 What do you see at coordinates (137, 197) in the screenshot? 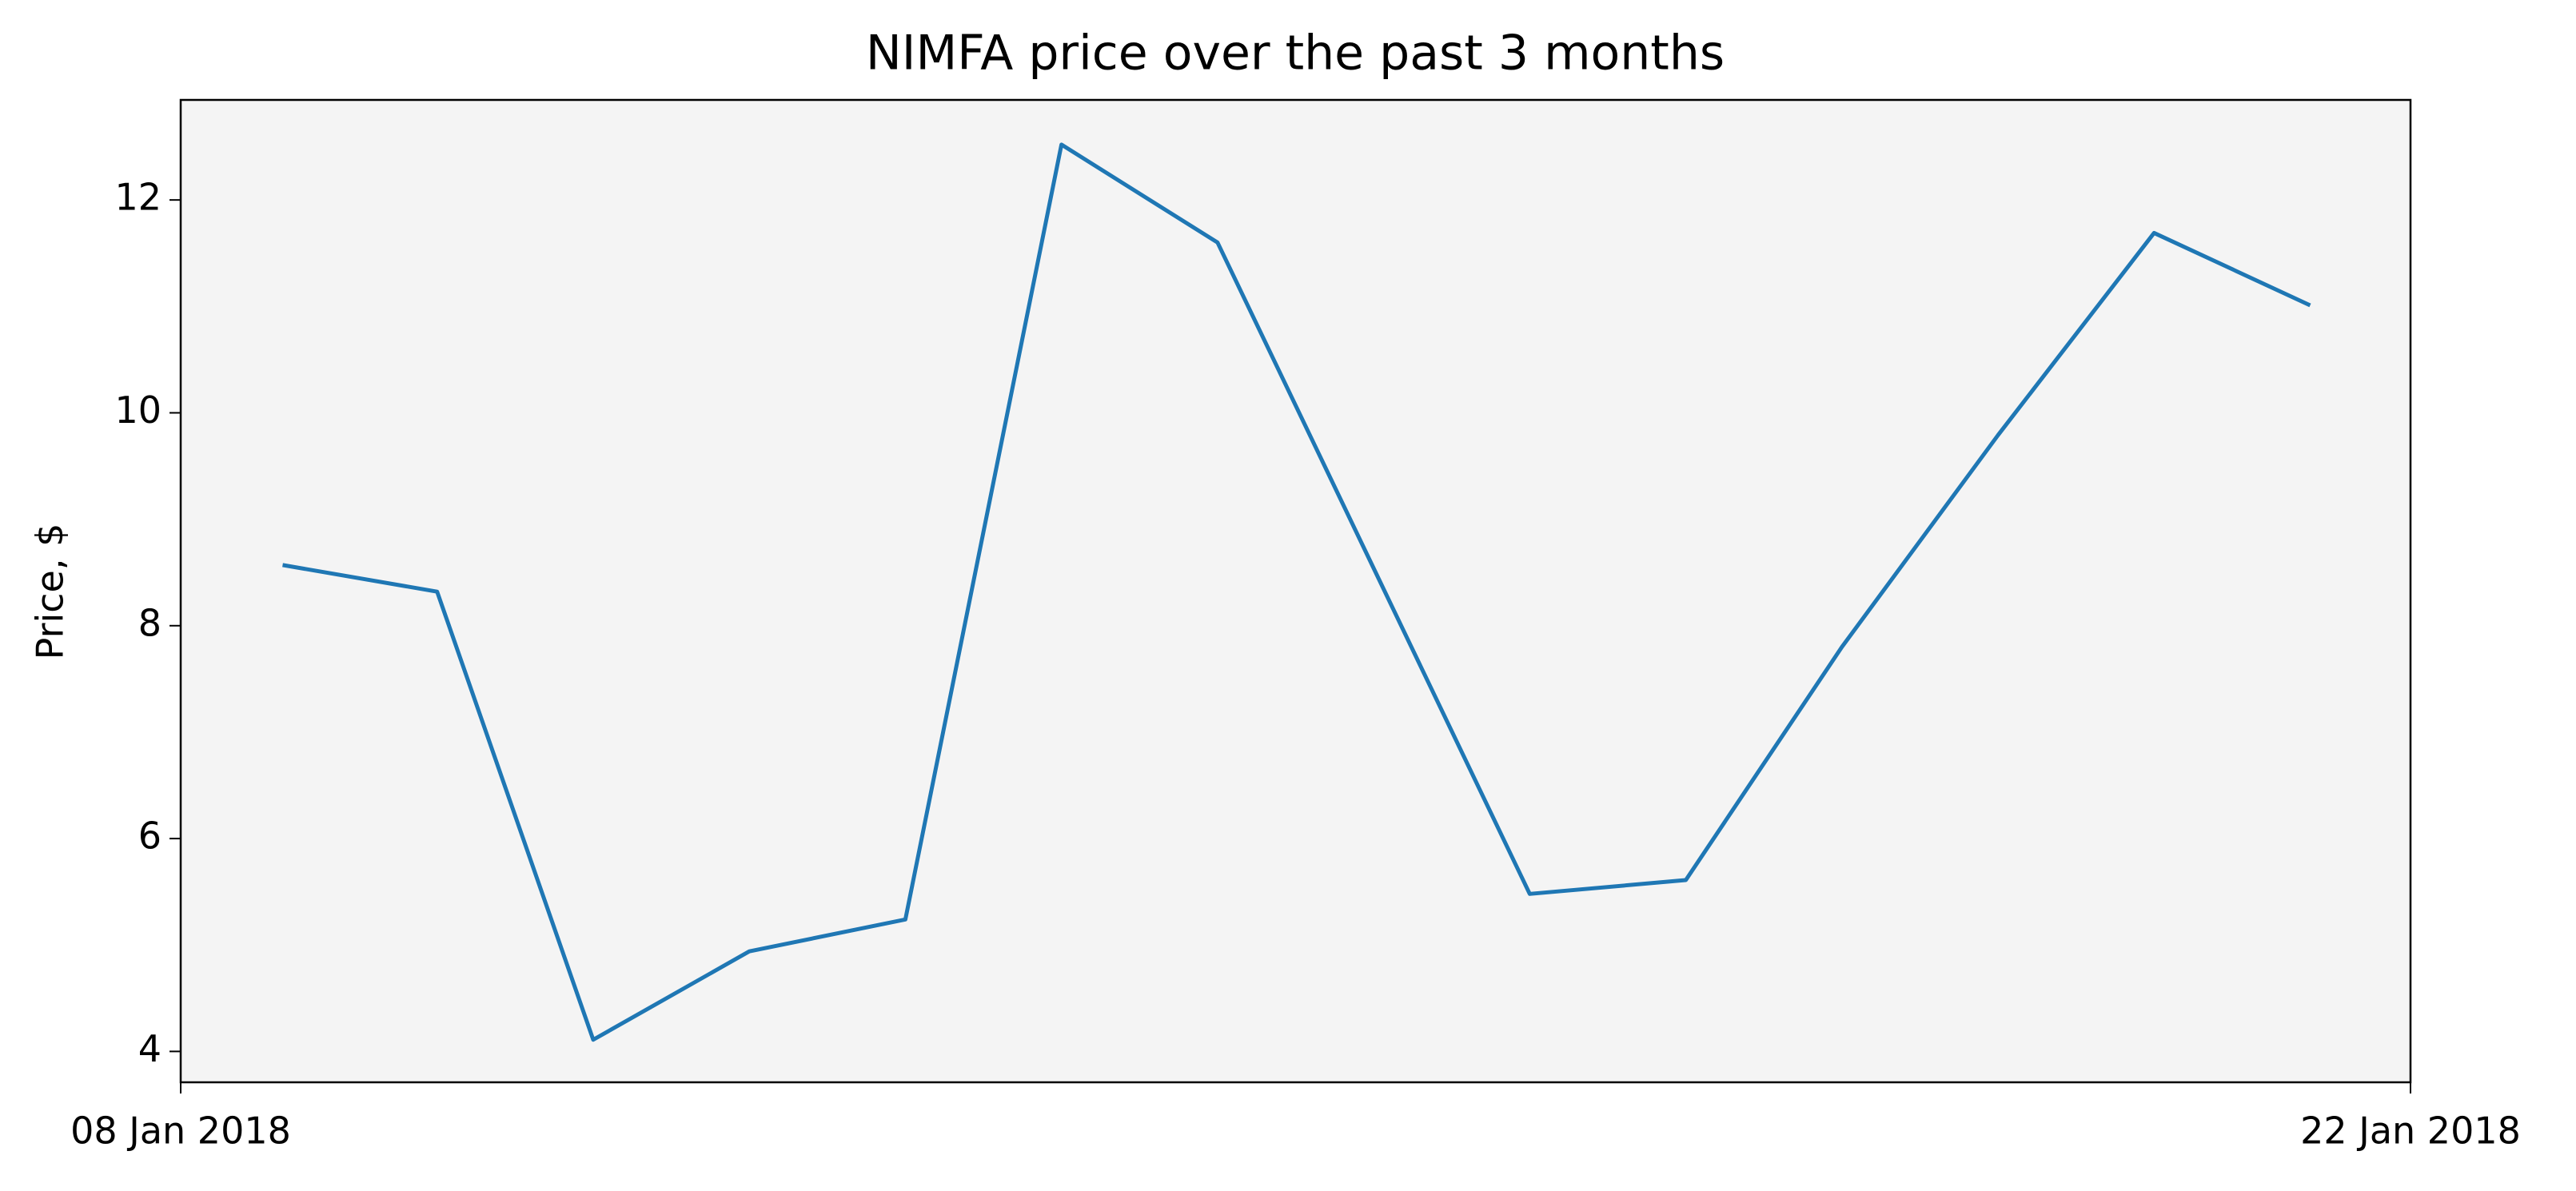
I see `y-tick-label: 12` at bounding box center [137, 197].